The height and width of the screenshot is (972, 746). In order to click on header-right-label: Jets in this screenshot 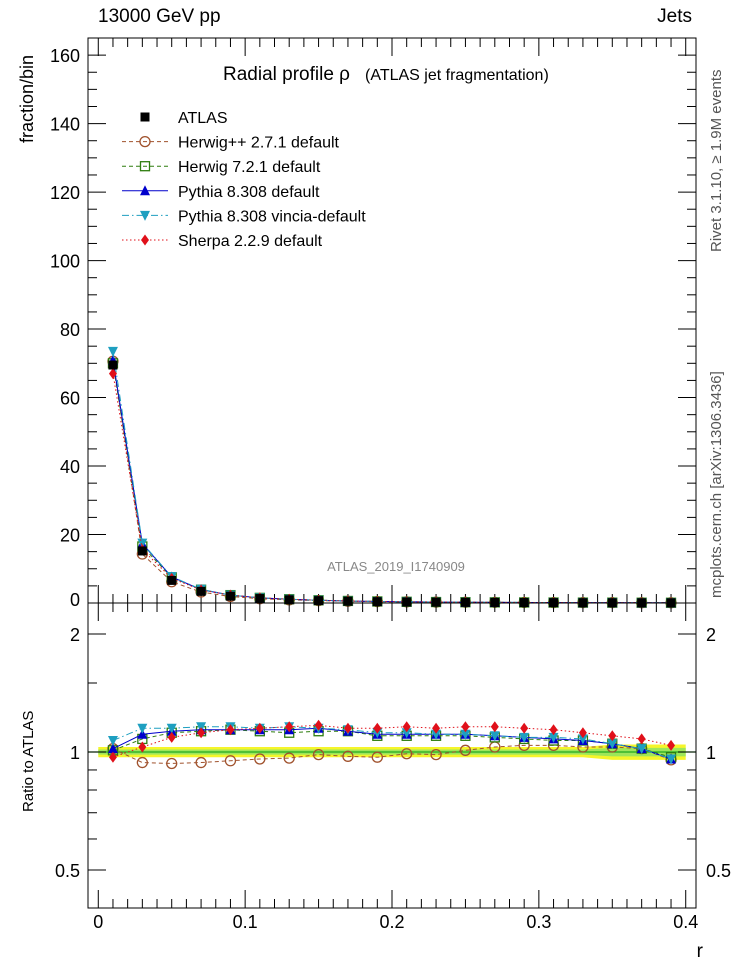, I will do `click(674, 16)`.